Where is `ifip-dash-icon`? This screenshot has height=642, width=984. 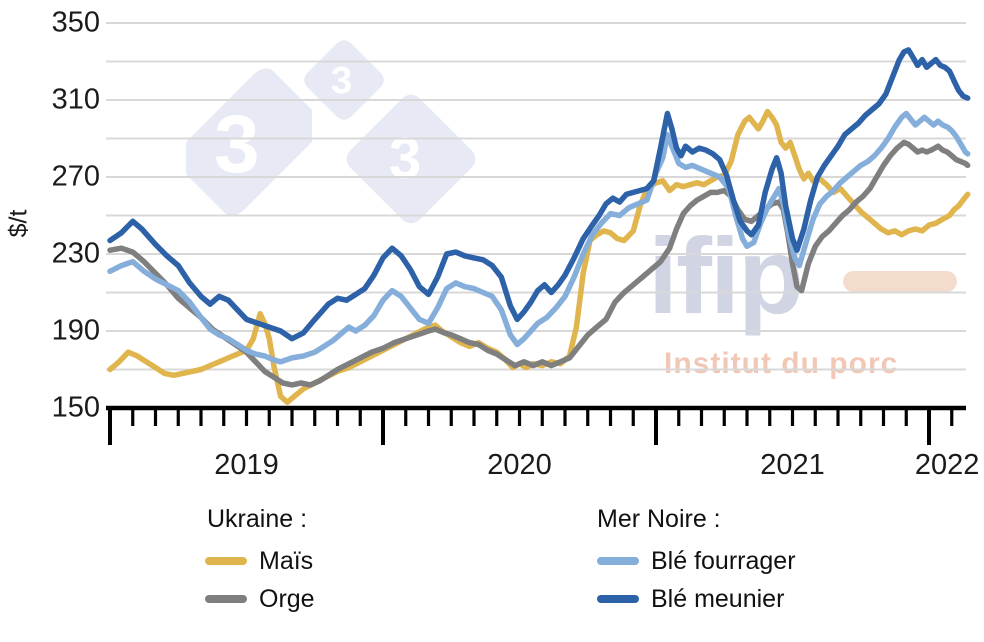 ifip-dash-icon is located at coordinates (900, 281).